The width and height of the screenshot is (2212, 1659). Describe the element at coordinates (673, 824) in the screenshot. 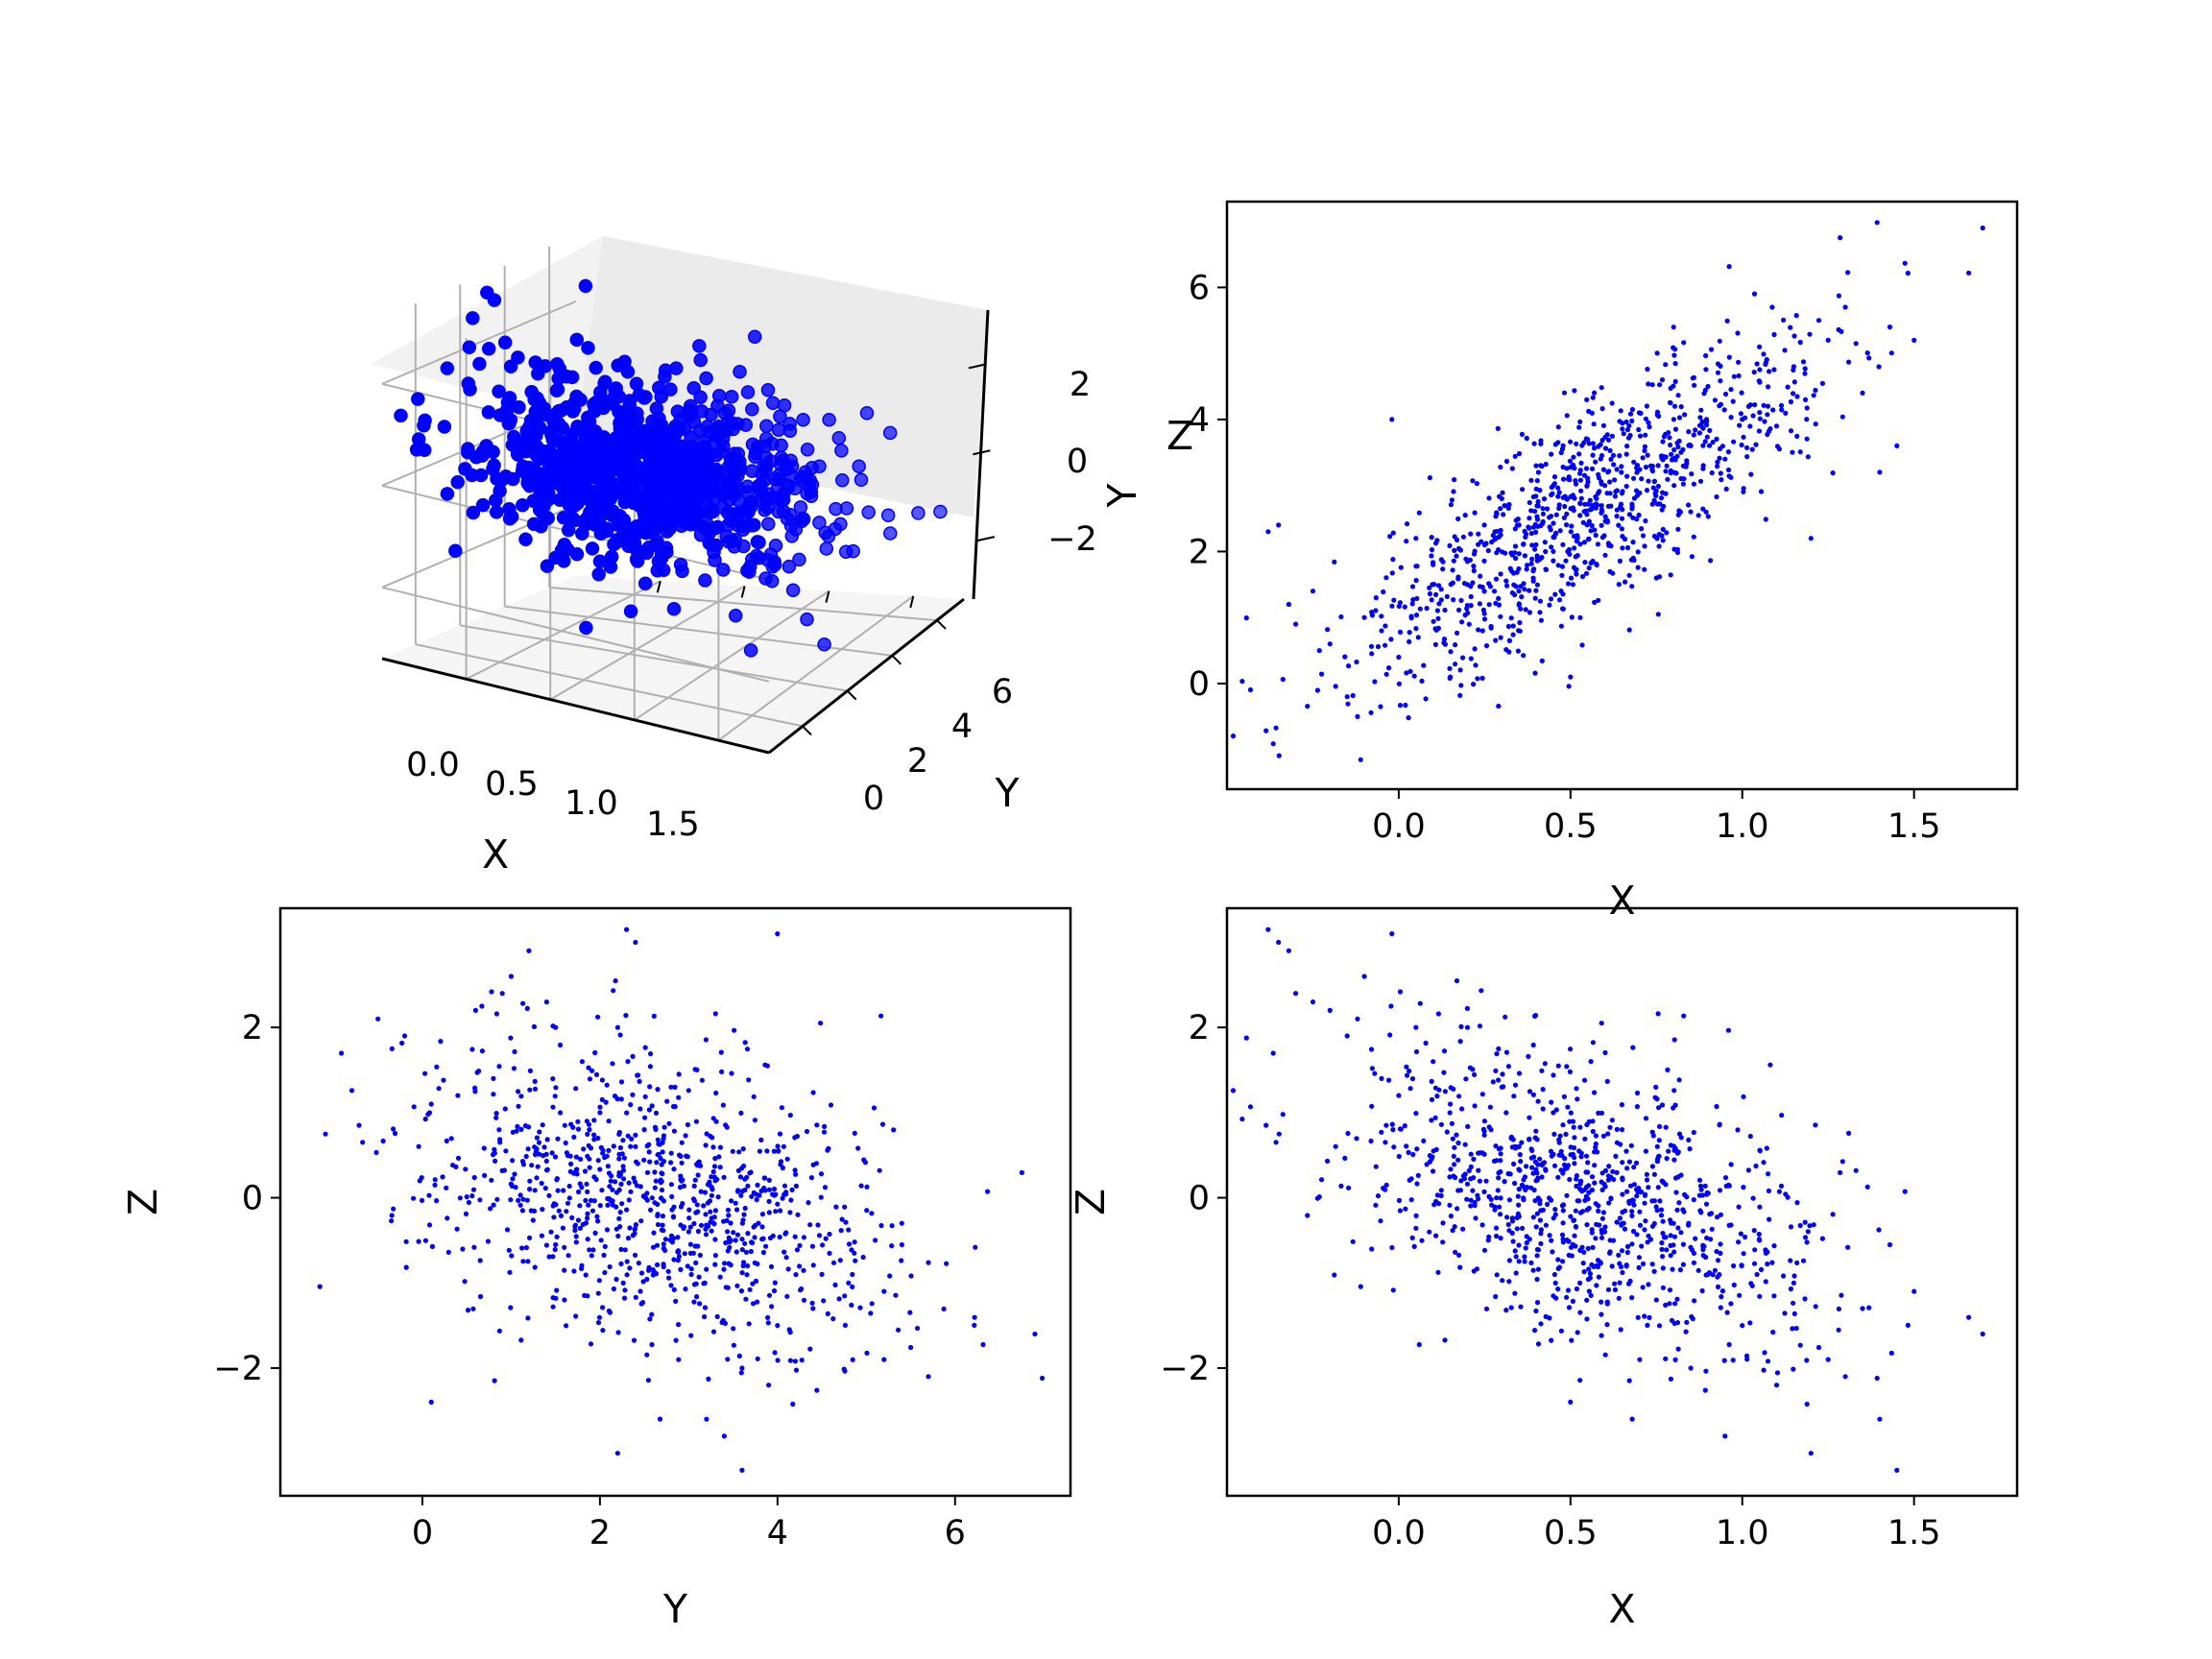

I see `x-tick-label-3d: 1.5` at that location.